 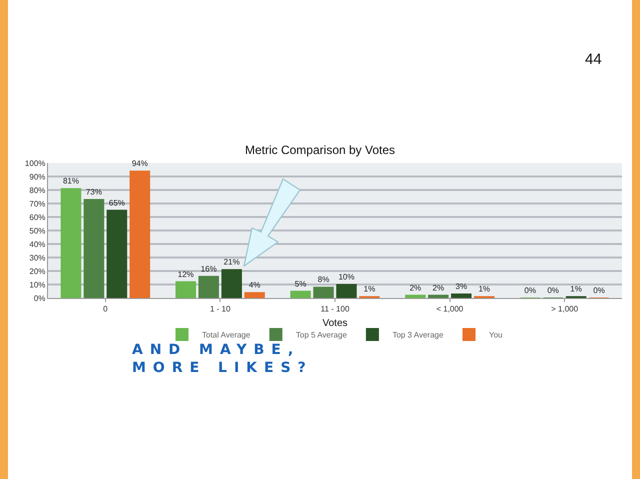 What do you see at coordinates (232, 262) in the screenshot?
I see `data-label: 21%` at bounding box center [232, 262].